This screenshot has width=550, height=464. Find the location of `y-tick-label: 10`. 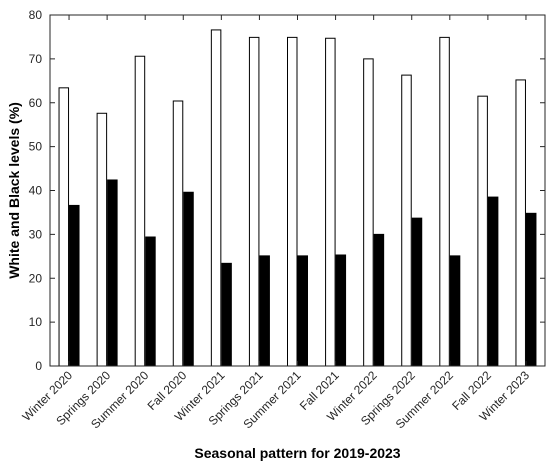

y-tick-label: 10 is located at coordinates (36, 322).